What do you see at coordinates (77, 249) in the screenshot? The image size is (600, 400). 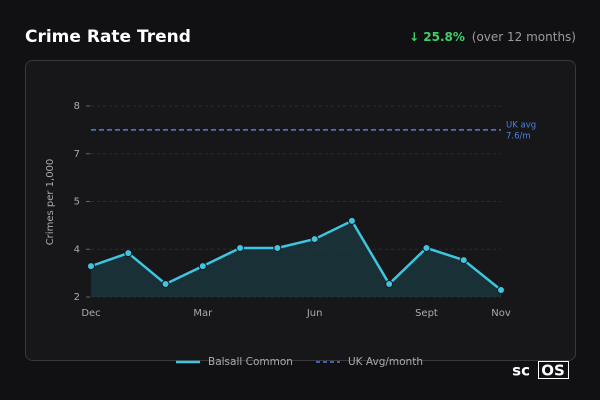 I see `y-tick-label: 4` at bounding box center [77, 249].